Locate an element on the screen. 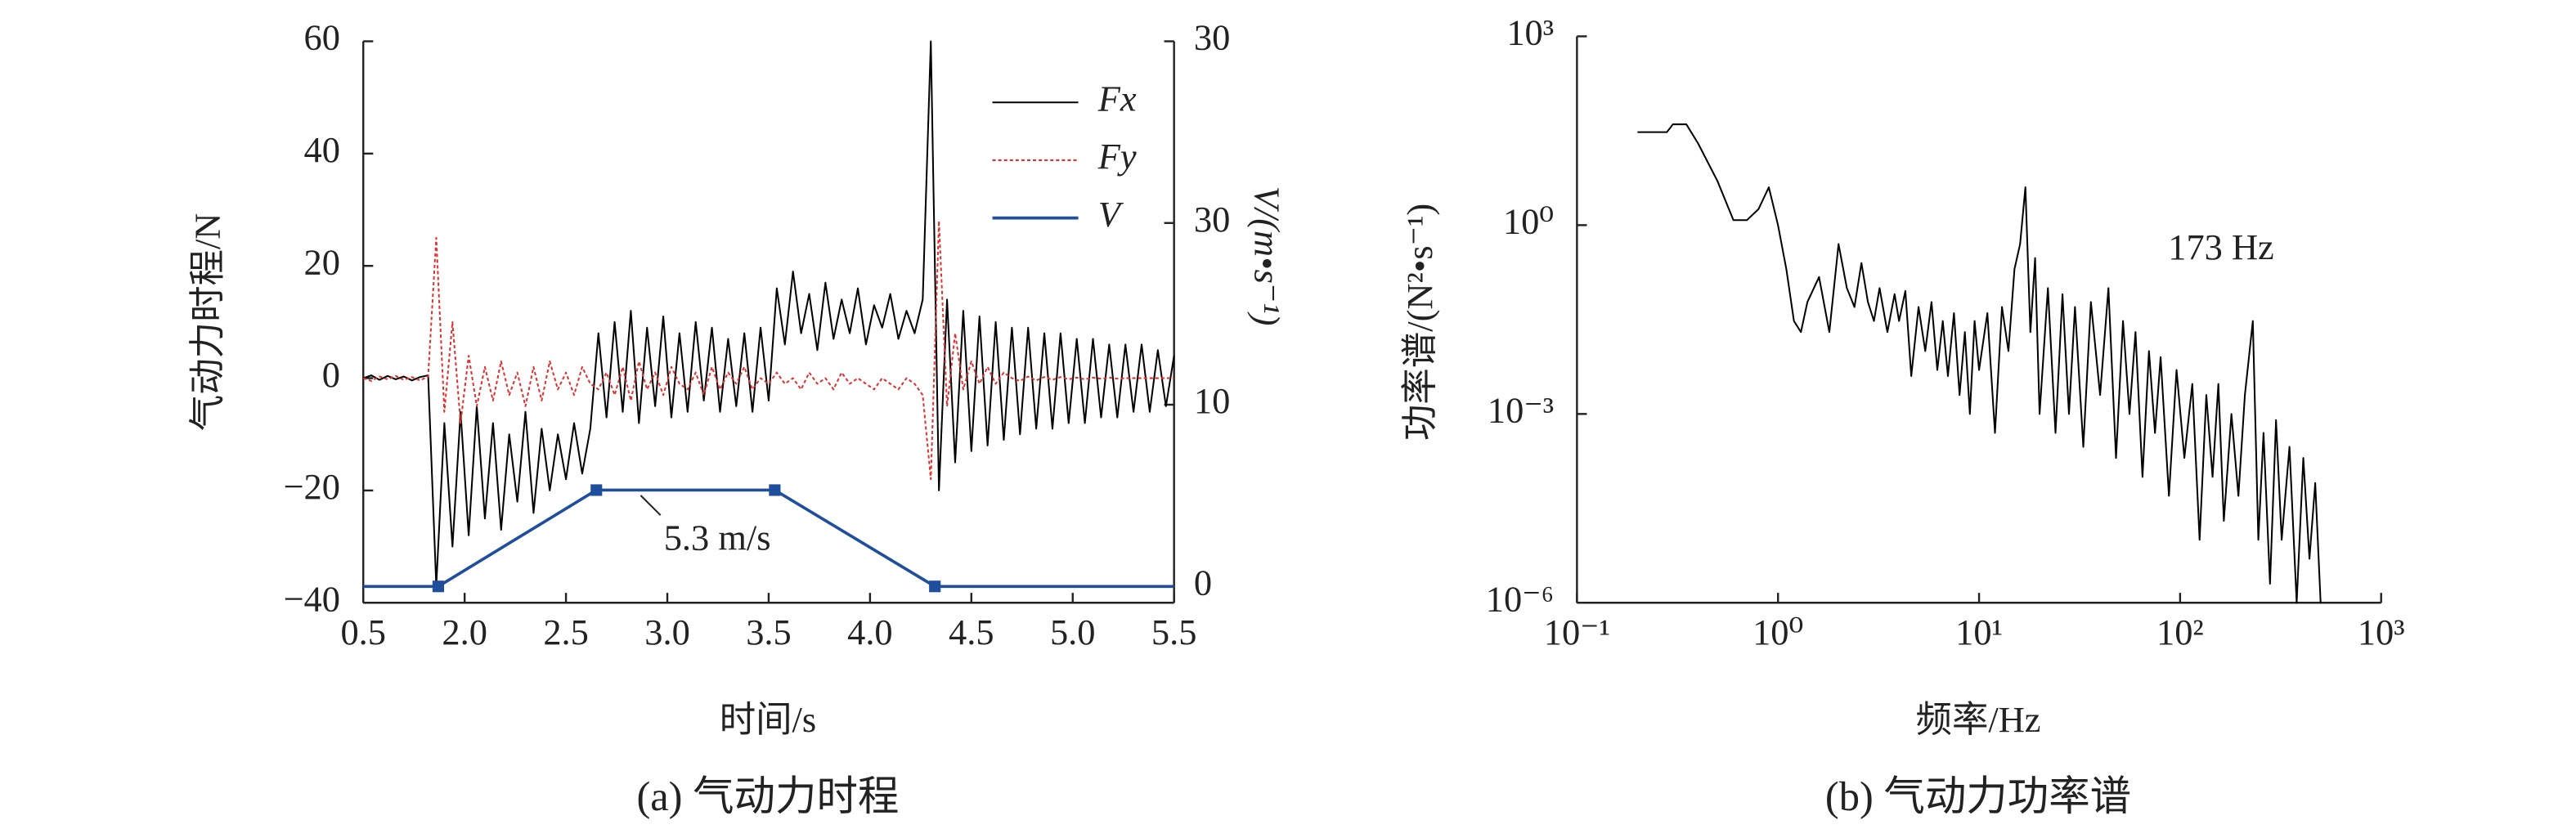 This screenshot has width=2576, height=829. x-tick-label: 4.0 is located at coordinates (870, 632).